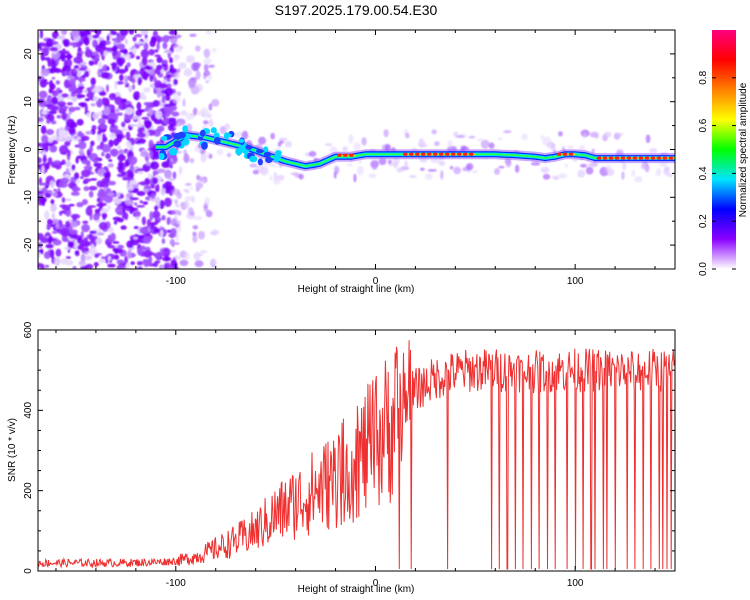 Image resolution: width=750 pixels, height=600 pixels. I want to click on y-tick-label: 400, so click(28, 410).